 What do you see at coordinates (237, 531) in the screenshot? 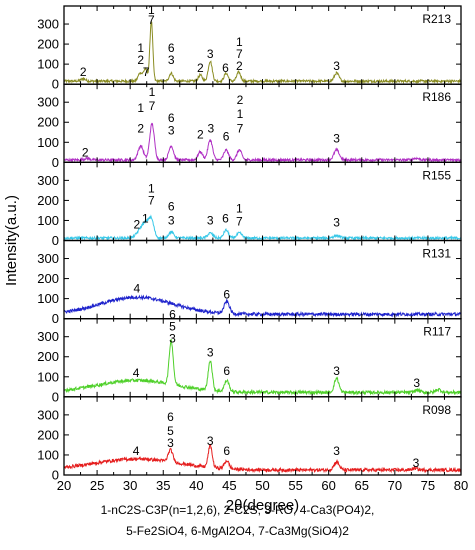
I see `phase-legend-line-2: 5-Fe2SiO4, 6-MgAl2O4, 7-Ca3Mg(SiO4)2` at bounding box center [237, 531].